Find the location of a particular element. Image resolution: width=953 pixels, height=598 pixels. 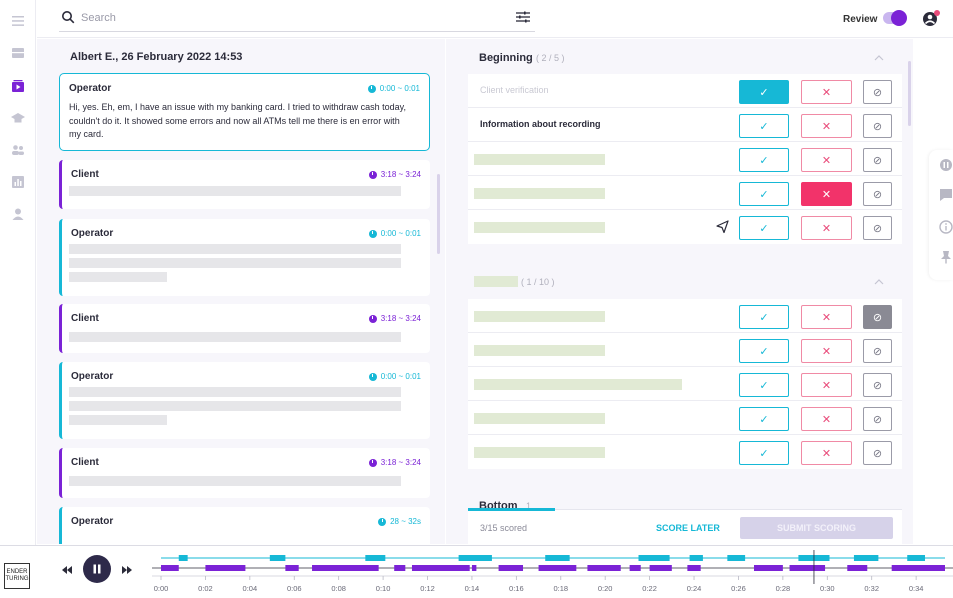

tick-label: 0:34 is located at coordinates (916, 588).